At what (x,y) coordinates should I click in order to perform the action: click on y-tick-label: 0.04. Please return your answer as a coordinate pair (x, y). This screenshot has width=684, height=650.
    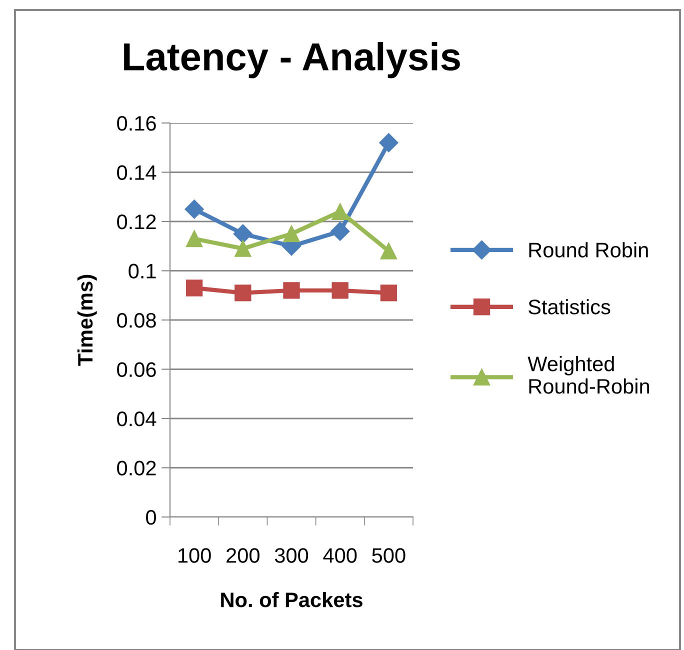
    Looking at the image, I should click on (136, 419).